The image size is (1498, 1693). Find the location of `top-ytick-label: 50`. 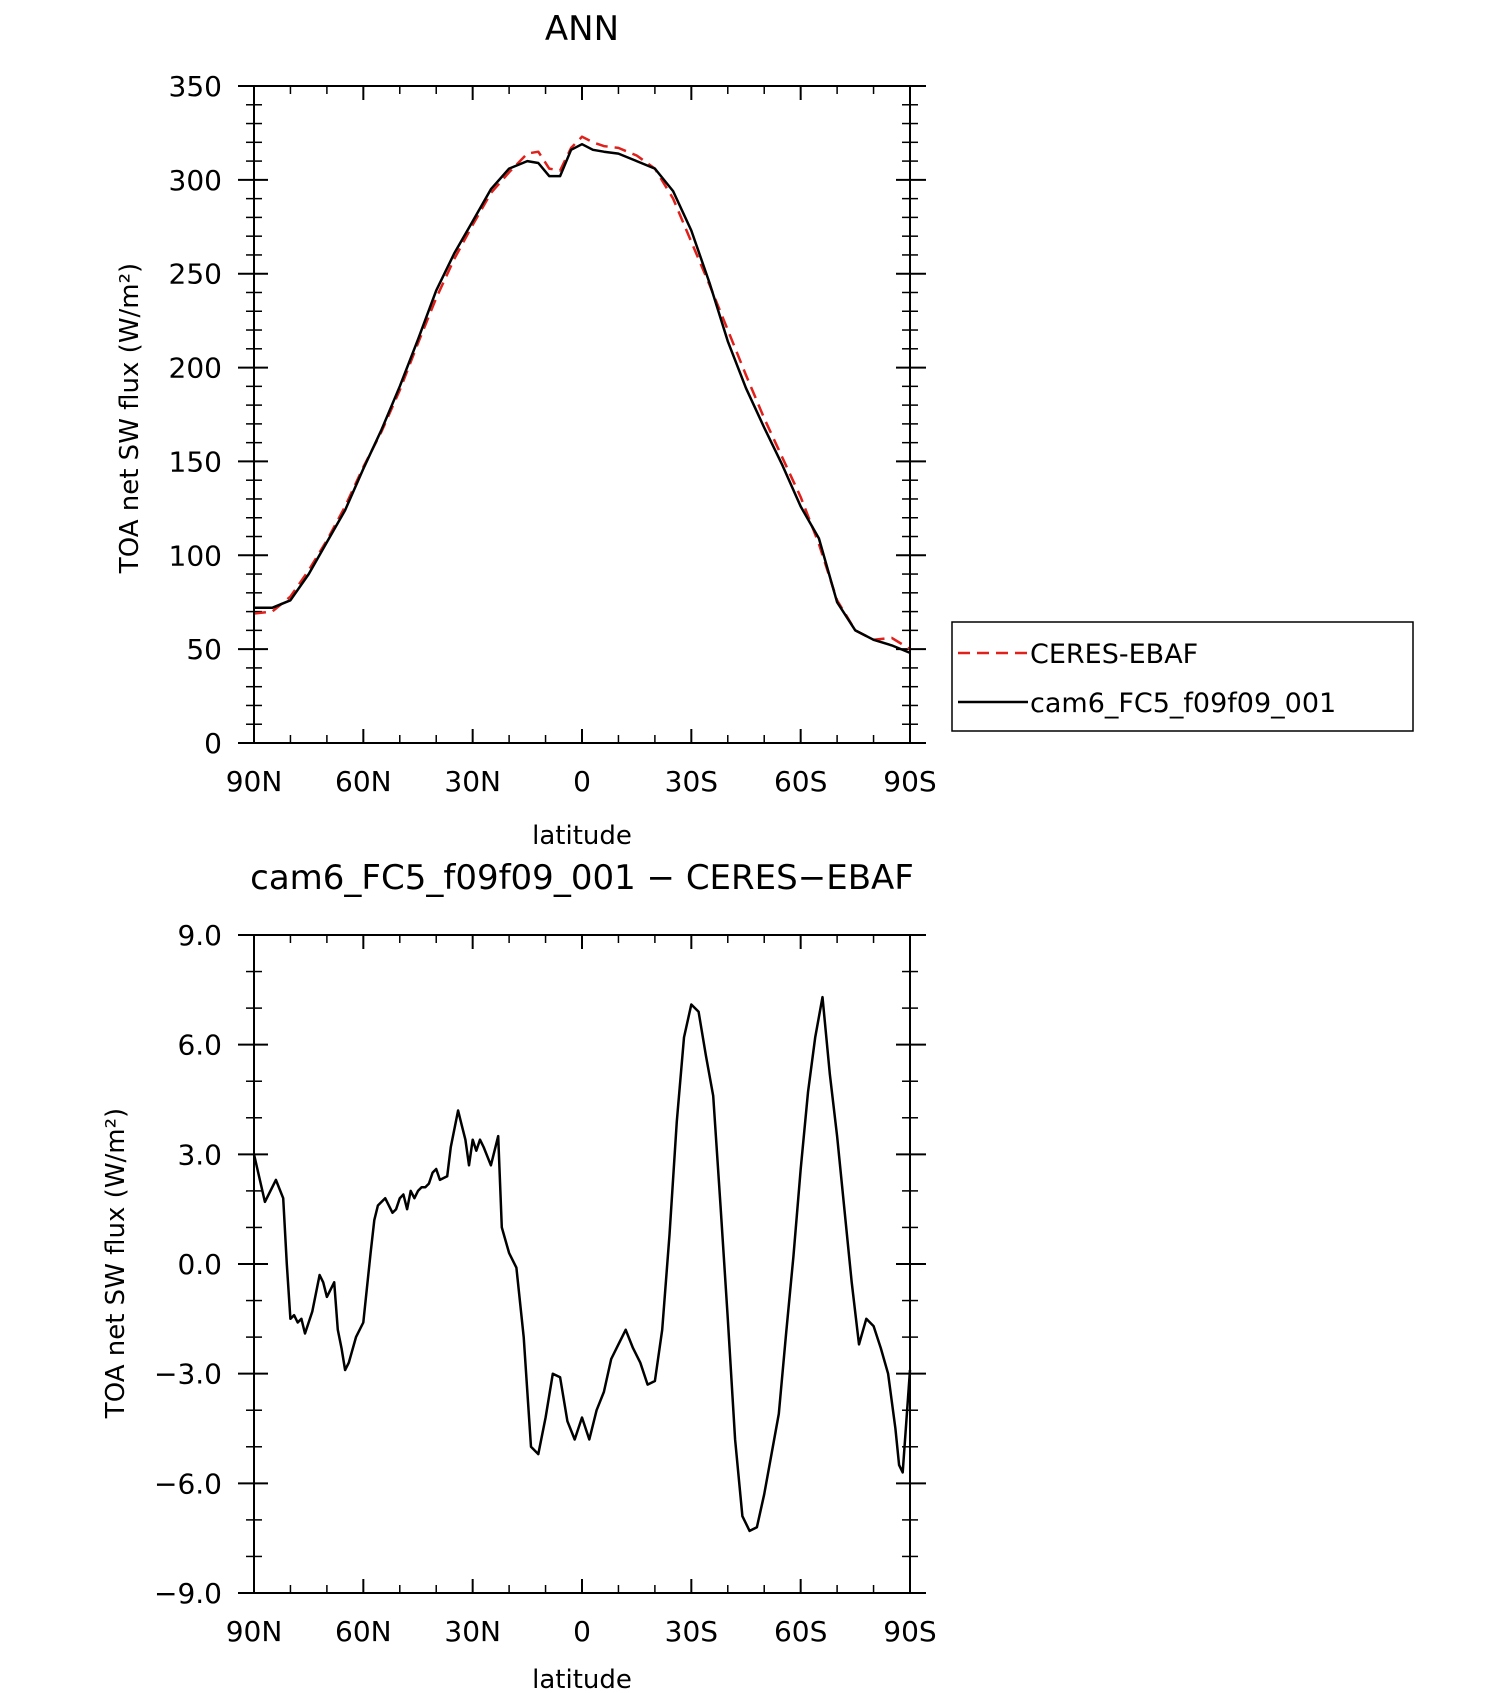

top-ytick-label: 50 is located at coordinates (204, 649).